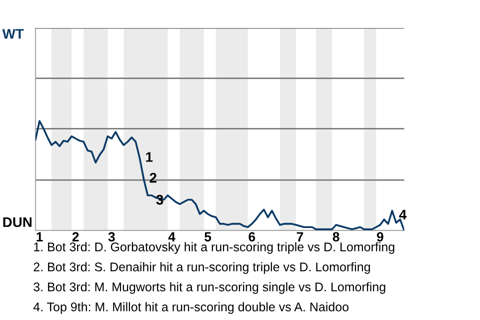 The height and width of the screenshot is (320, 480). What do you see at coordinates (214, 248) in the screenshot?
I see `text: 1. Bot 3rd: D. Gorbatovsky hit a run-scoring triple vs D. Lomorfing` at bounding box center [214, 248].